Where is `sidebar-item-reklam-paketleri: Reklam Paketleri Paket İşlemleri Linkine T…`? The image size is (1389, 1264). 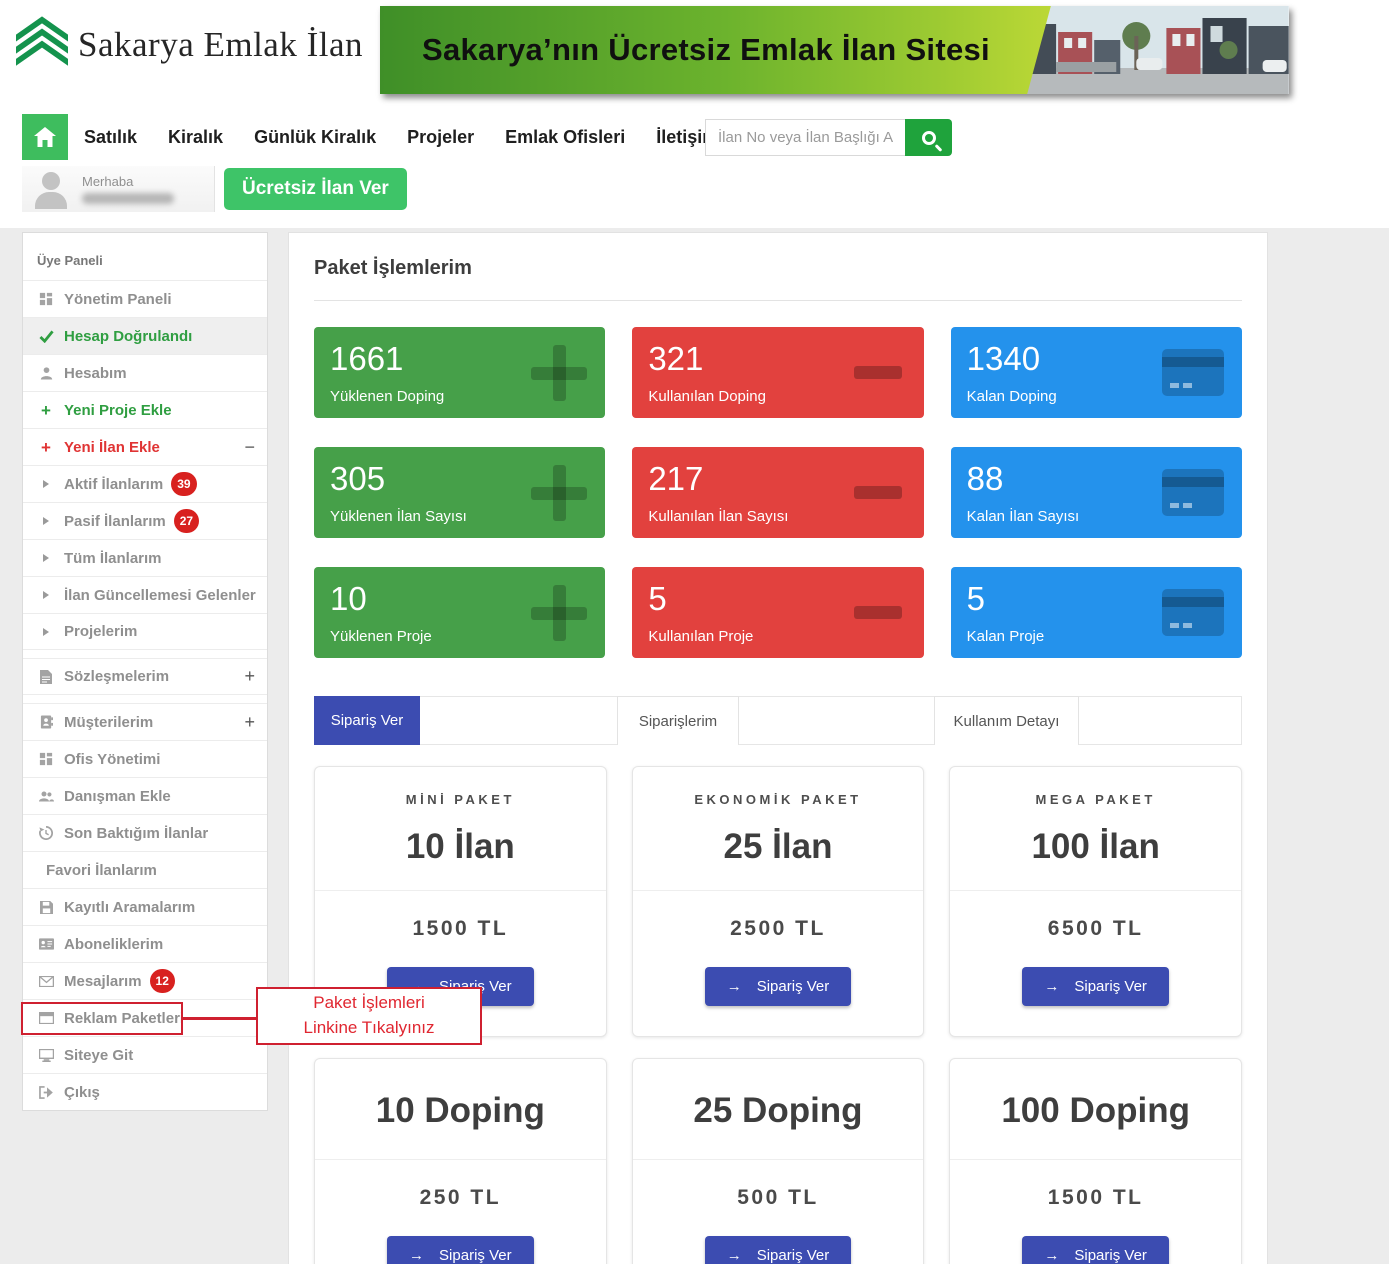 sidebar-item-reklam-paketleri: Reklam Paketleri Paket İşlemleri Linkine T… is located at coordinates (251, 1016).